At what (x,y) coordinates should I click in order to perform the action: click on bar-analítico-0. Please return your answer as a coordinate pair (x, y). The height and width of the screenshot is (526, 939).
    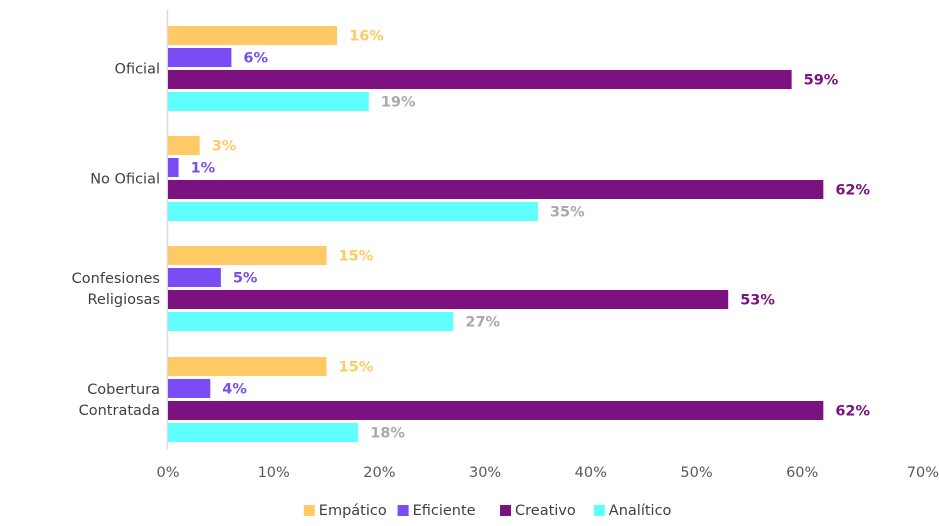
    Looking at the image, I should click on (268, 101).